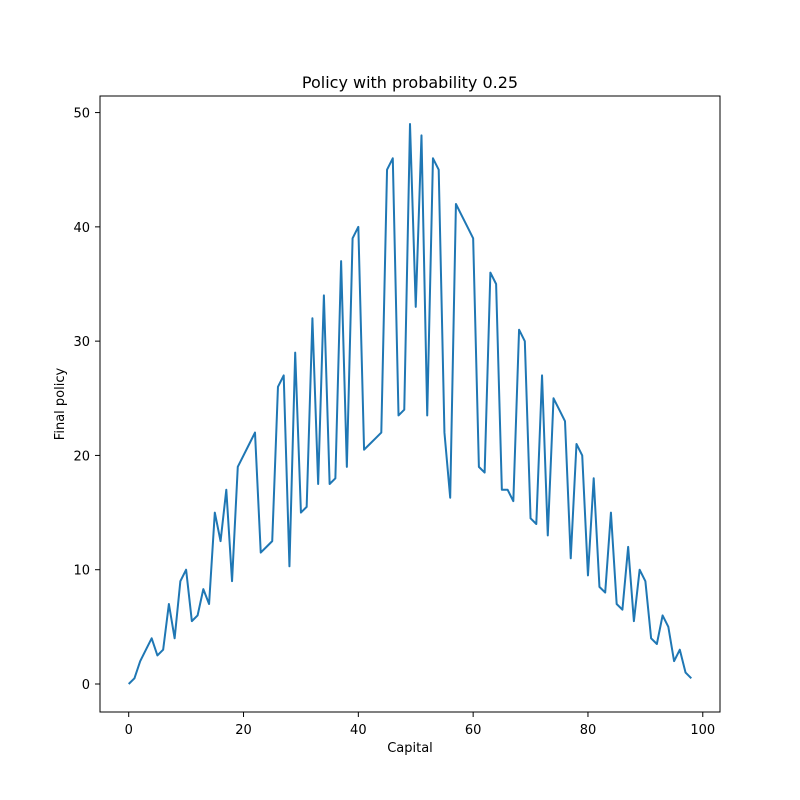 This screenshot has width=800, height=800. Describe the element at coordinates (81, 571) in the screenshot. I see `y-tick-label: 10` at that location.